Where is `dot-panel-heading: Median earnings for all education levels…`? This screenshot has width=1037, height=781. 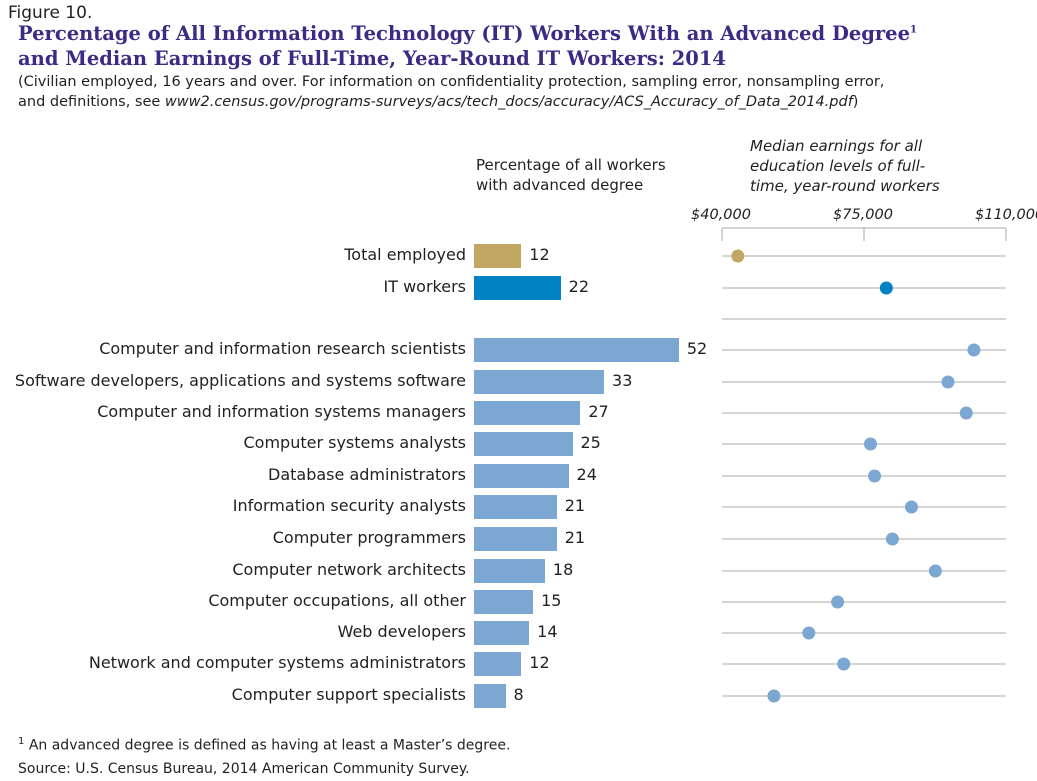 dot-panel-heading: Median earnings for all education levels… is located at coordinates (855, 166).